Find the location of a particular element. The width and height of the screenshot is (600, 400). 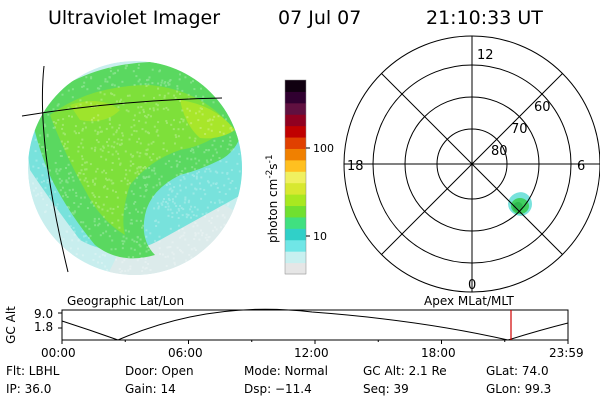

ip-value: IP: 36.0 is located at coordinates (29, 389).